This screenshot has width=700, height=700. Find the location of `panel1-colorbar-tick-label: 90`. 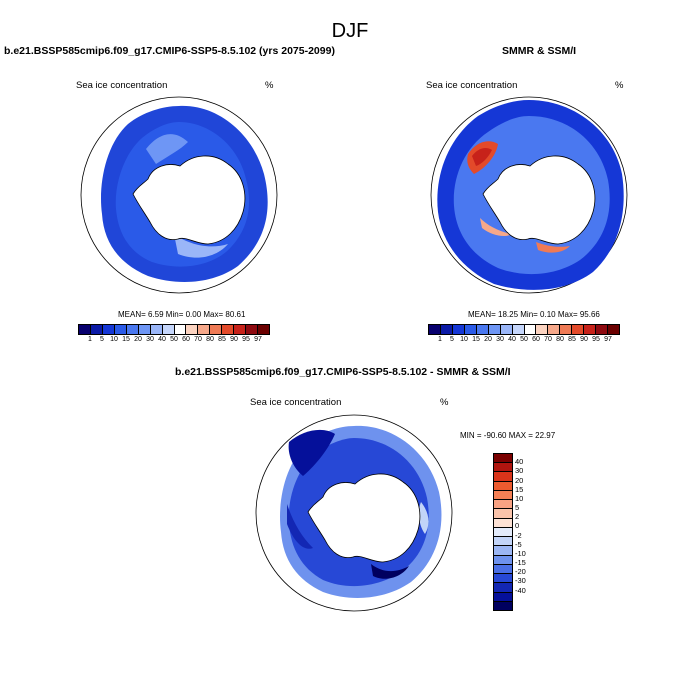

panel1-colorbar-tick-label: 90 is located at coordinates (234, 339).